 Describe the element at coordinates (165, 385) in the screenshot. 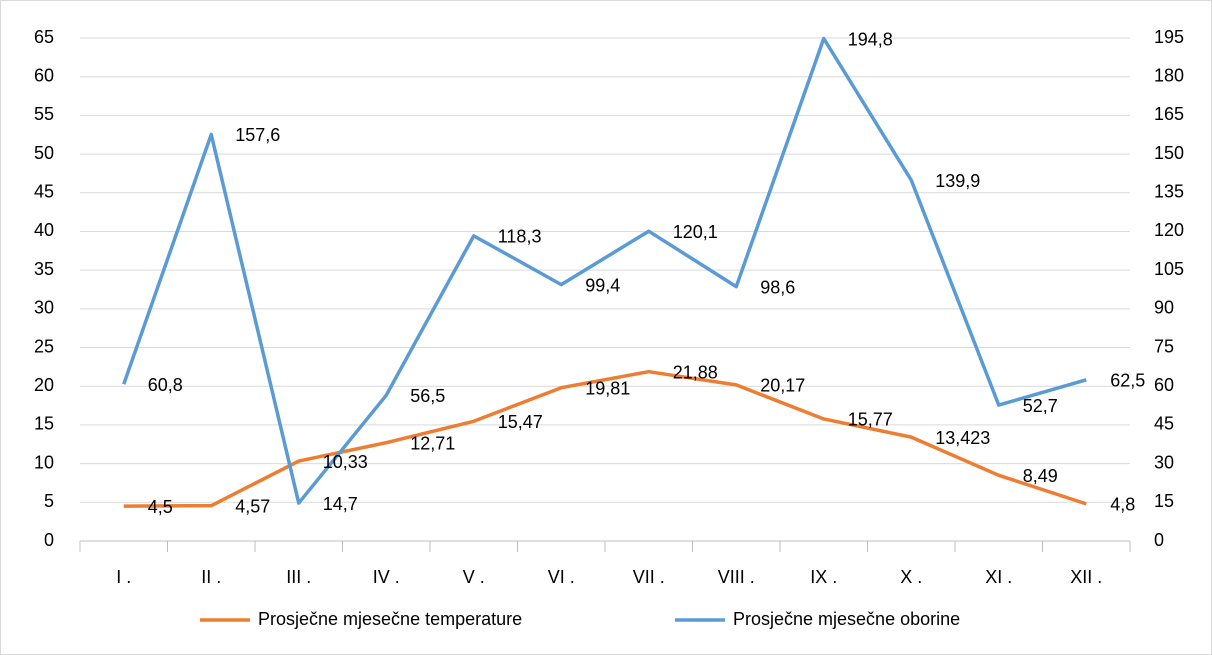

I see `data-label: 60,8` at that location.